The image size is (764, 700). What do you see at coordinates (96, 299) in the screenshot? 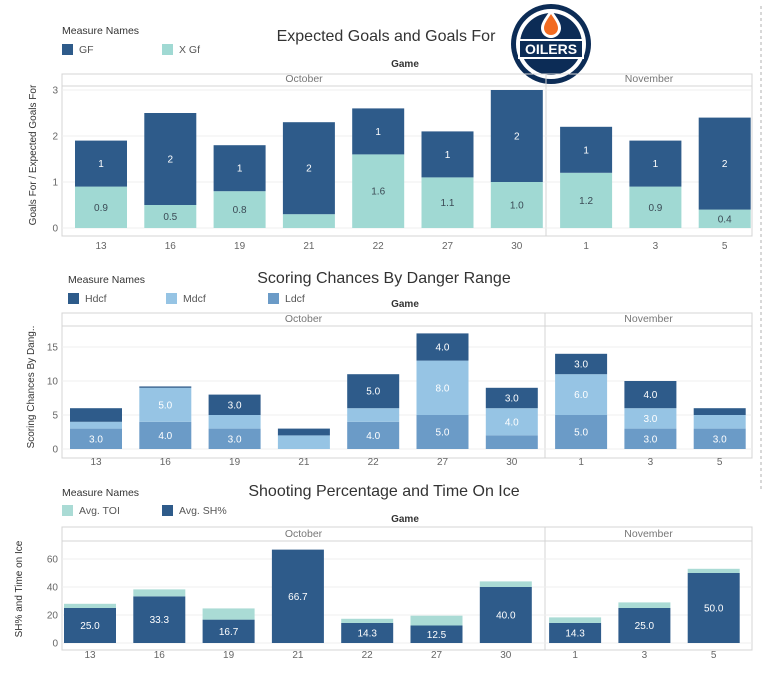
I see `legend-entry: Hdcf` at bounding box center [96, 299].